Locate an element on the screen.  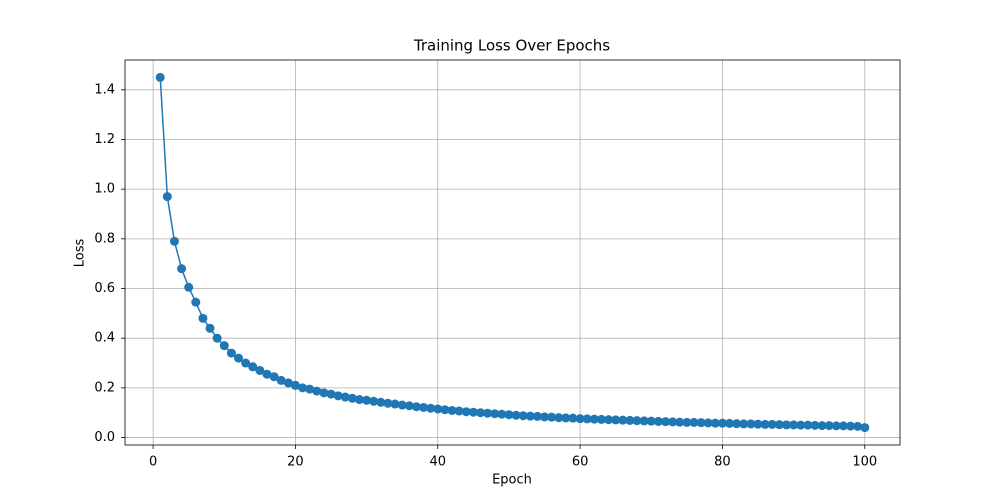
y-tick-label: 1.0 is located at coordinates (104, 189).